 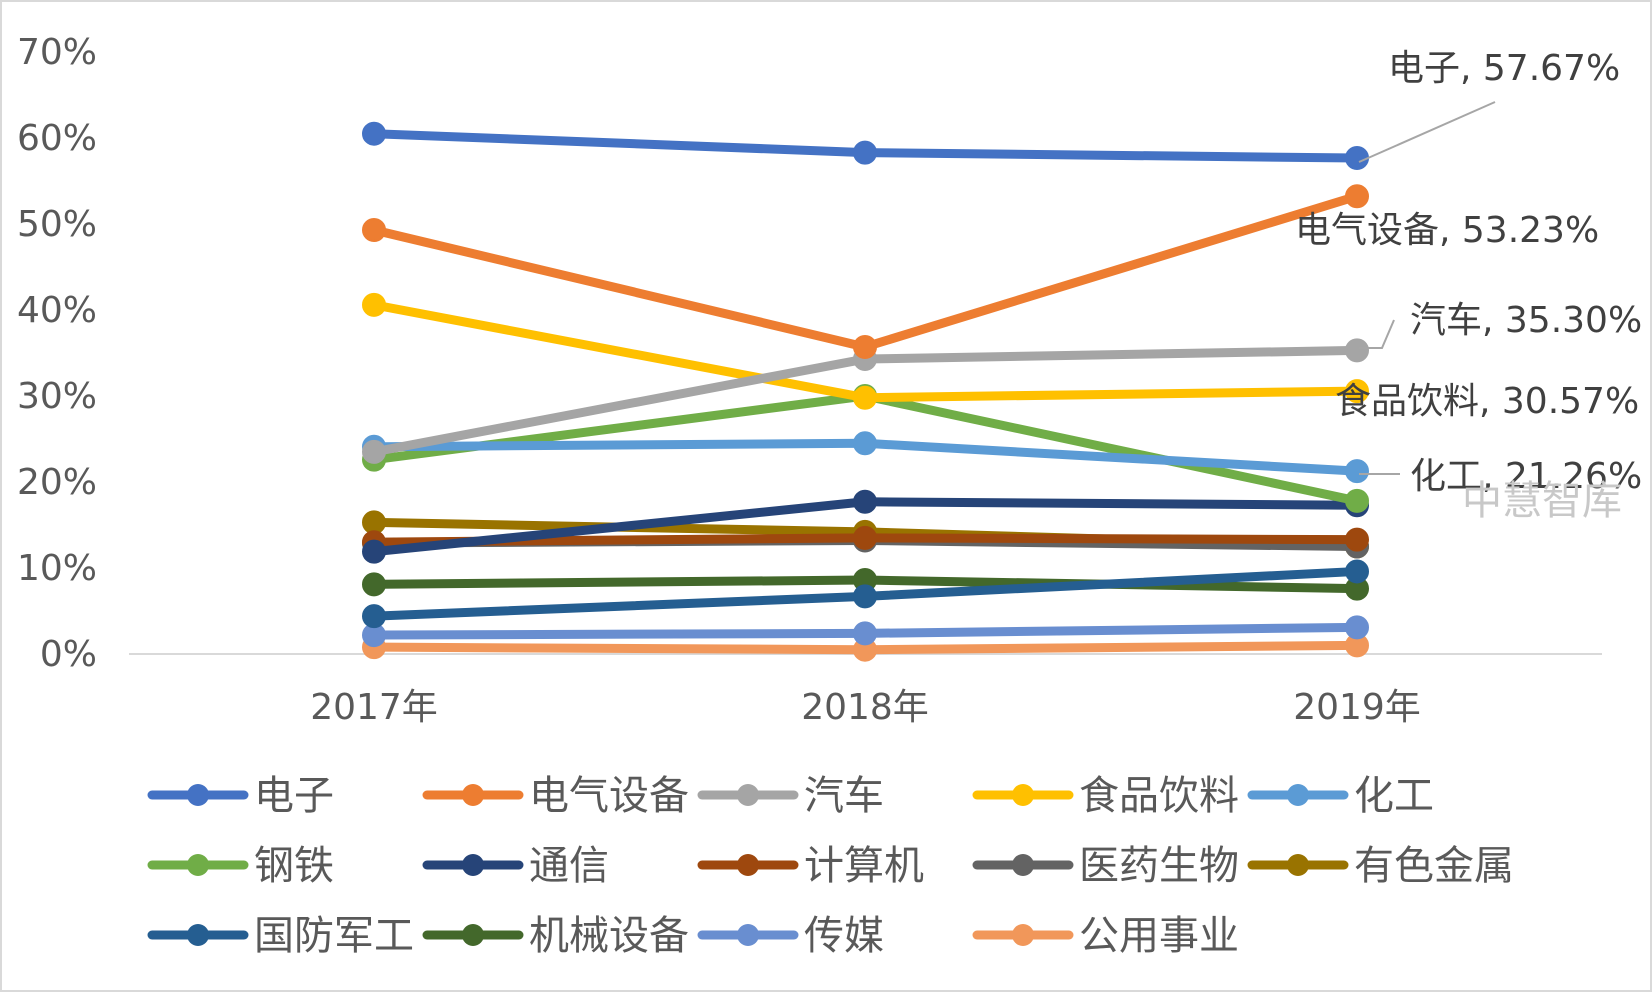 What do you see at coordinates (57, 52) in the screenshot?
I see `y-tick-label: 70%` at bounding box center [57, 52].